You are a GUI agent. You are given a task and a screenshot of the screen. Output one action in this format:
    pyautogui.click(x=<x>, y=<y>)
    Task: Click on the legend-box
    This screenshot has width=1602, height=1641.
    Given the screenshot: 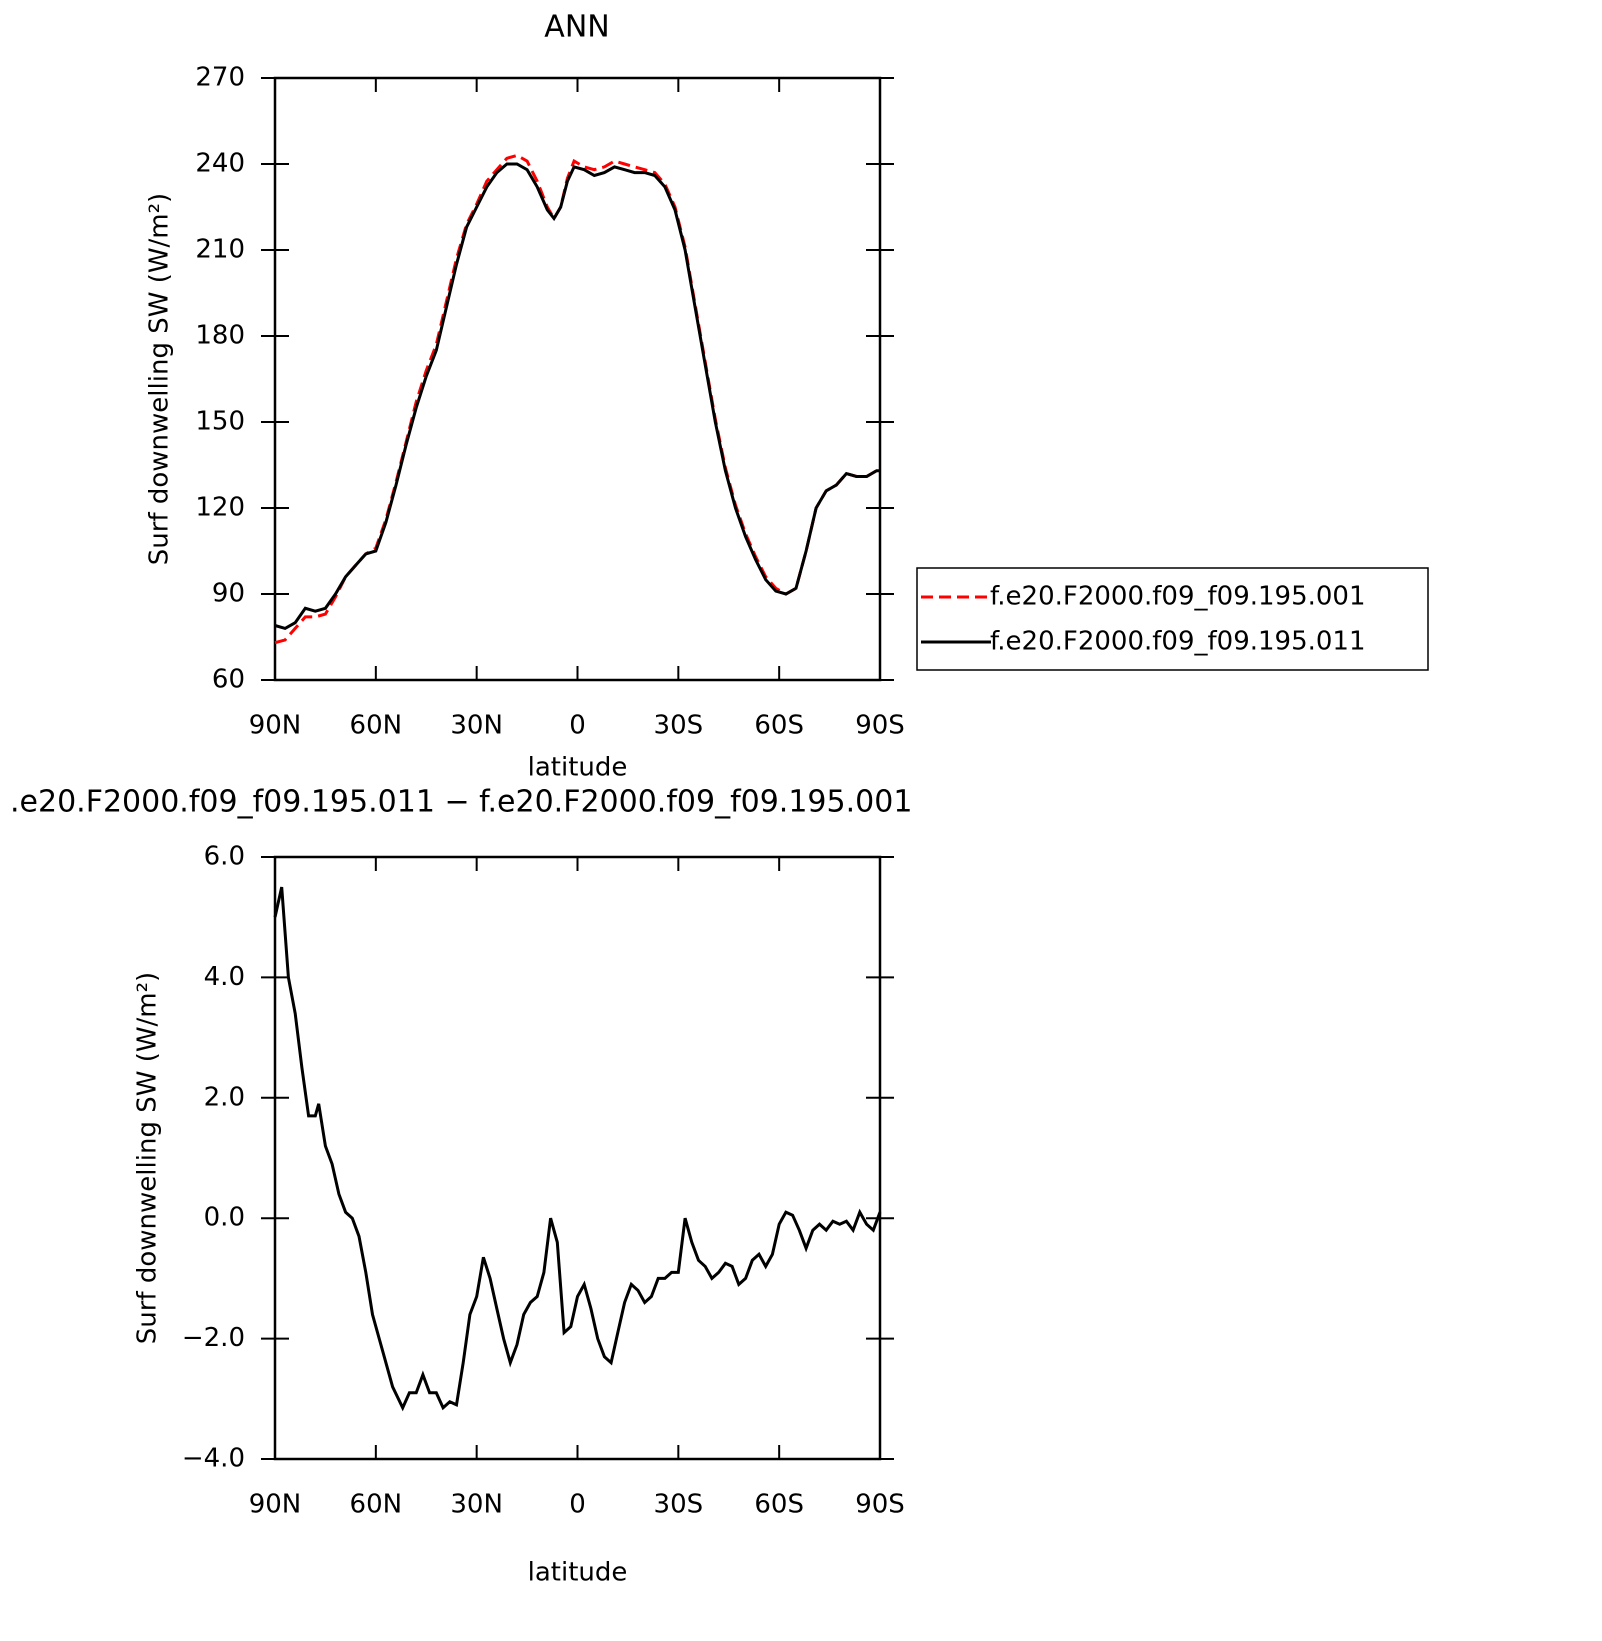 What is the action you would take?
    pyautogui.click(x=1172, y=619)
    